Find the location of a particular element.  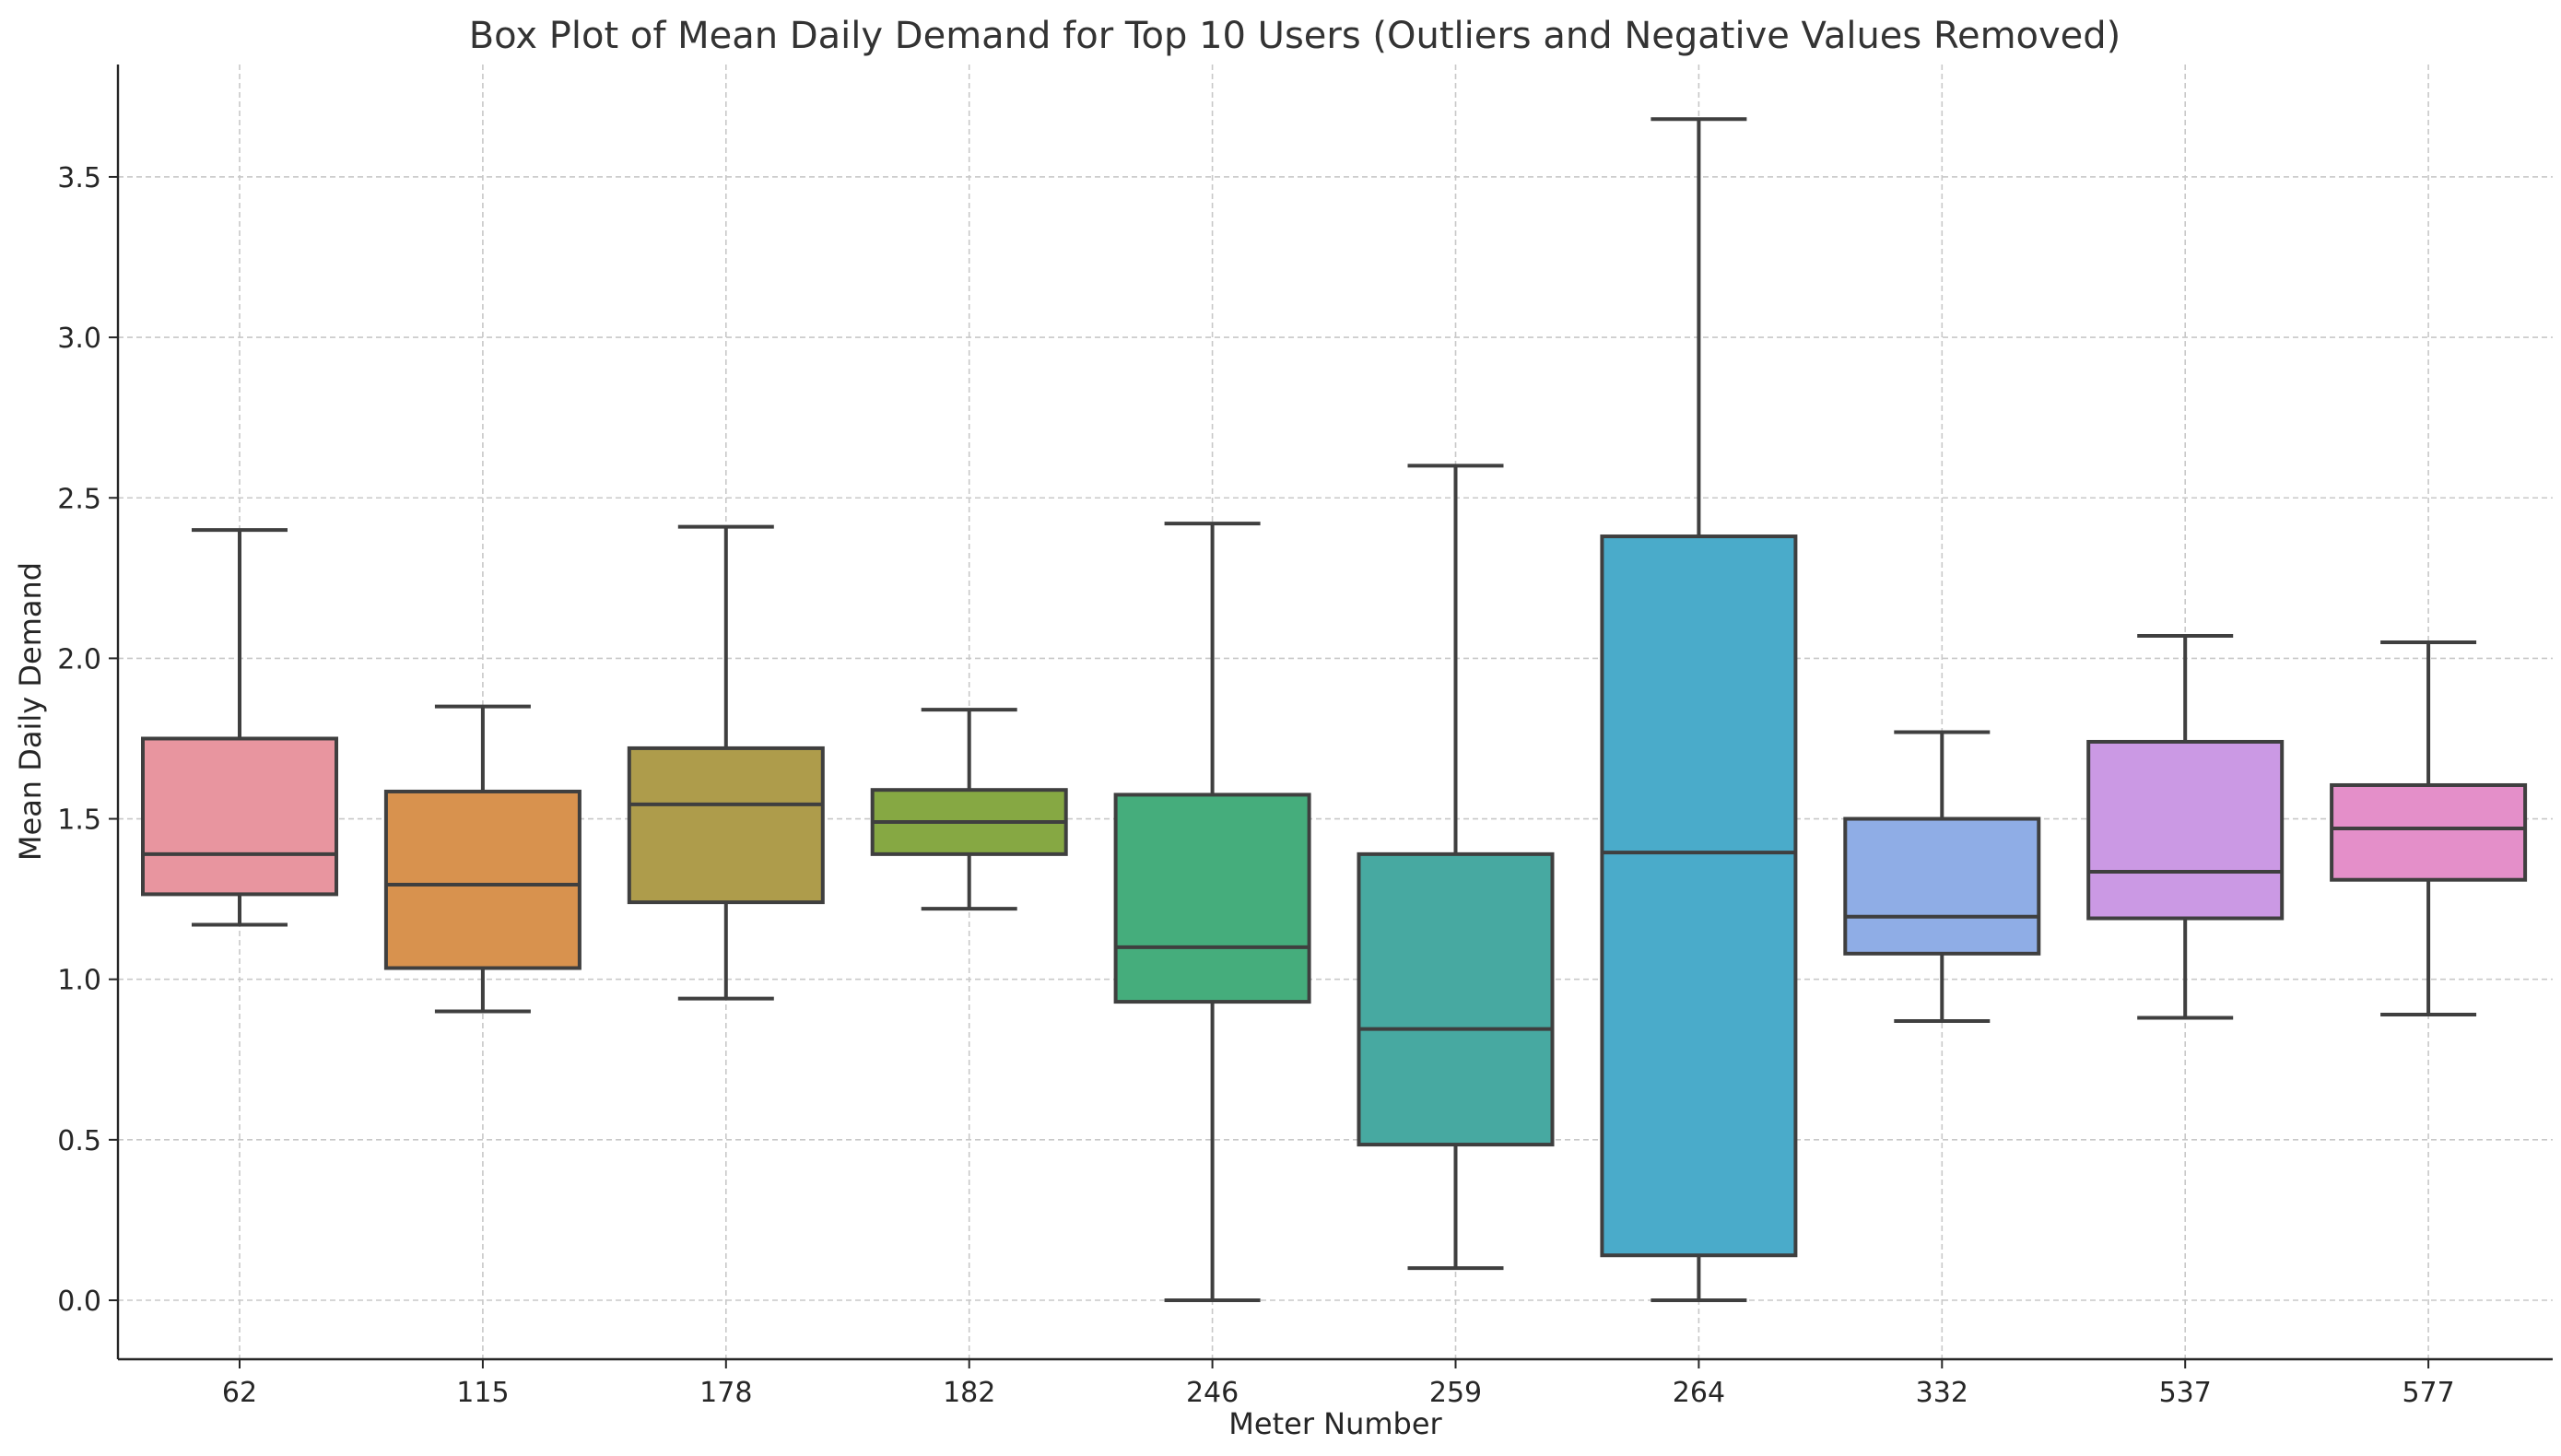

x-tick-label: 259 is located at coordinates (1456, 1393).